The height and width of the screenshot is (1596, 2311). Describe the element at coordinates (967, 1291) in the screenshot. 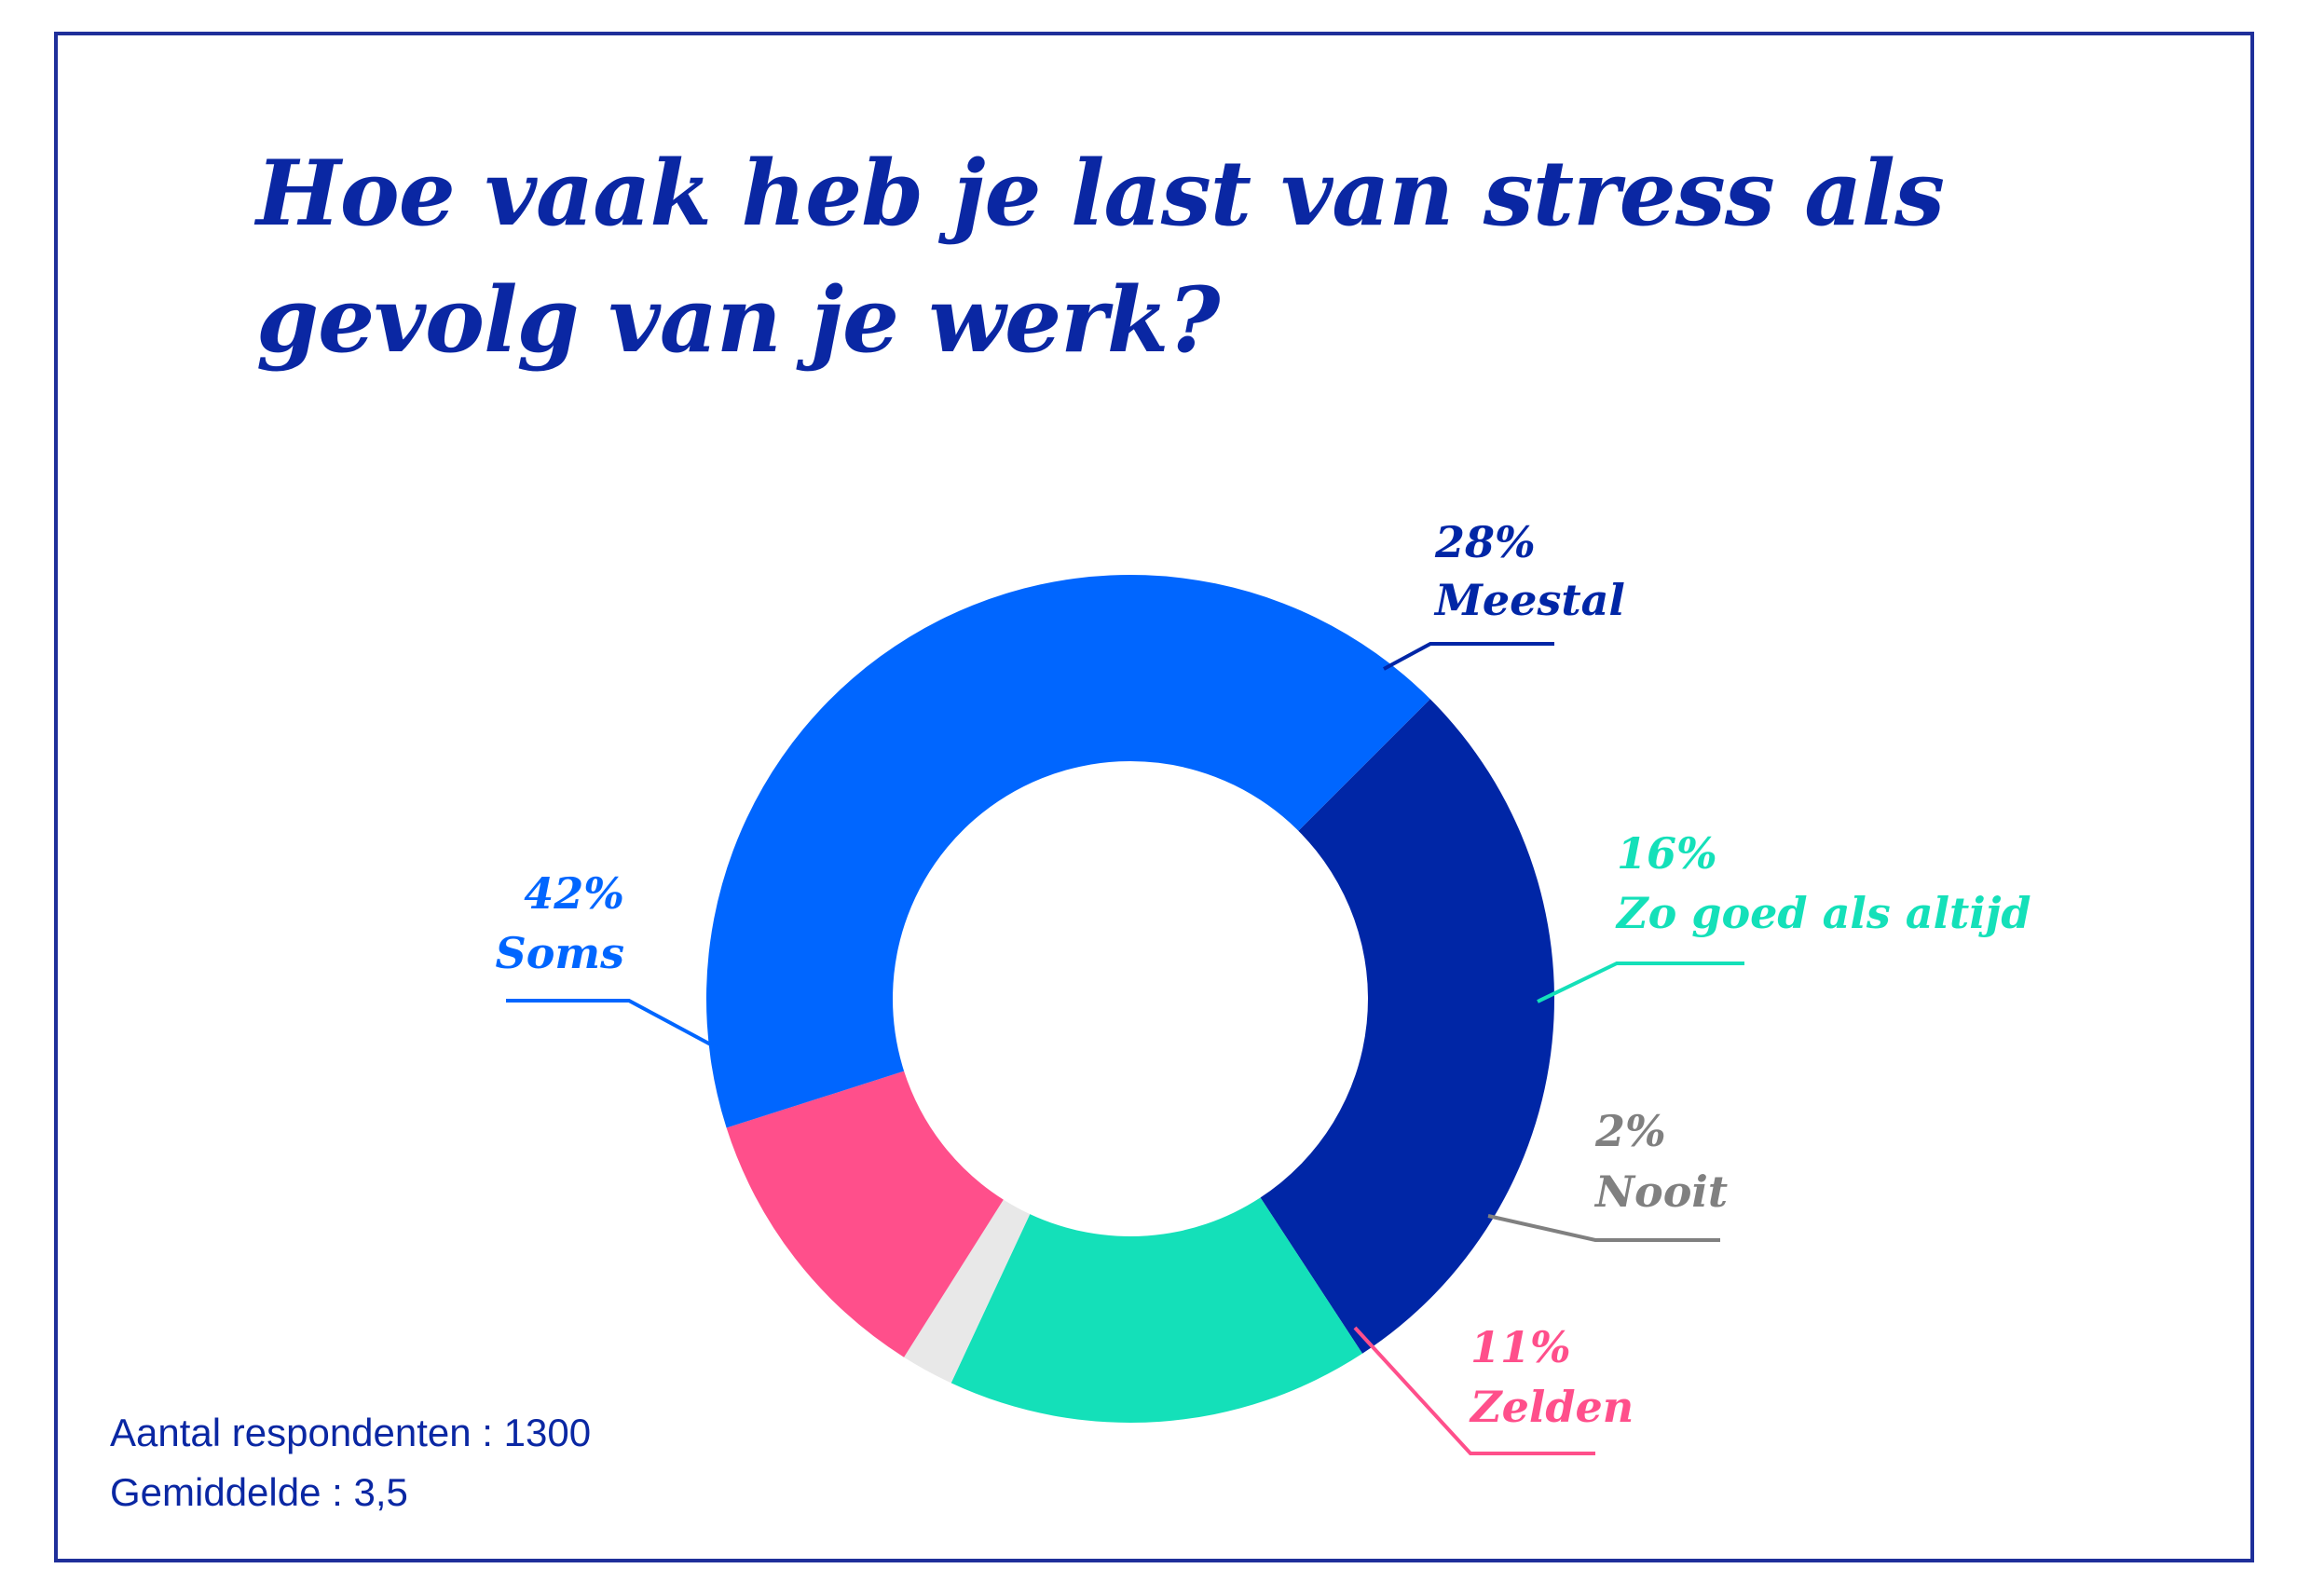

I see `slice-nooit` at that location.